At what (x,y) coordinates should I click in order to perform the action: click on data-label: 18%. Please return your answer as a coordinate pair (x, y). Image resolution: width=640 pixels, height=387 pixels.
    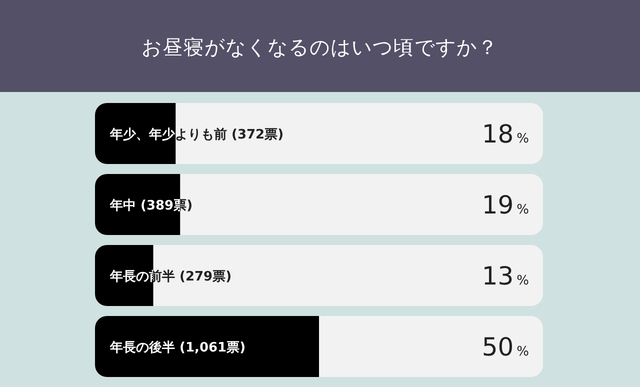
    Looking at the image, I should click on (505, 134).